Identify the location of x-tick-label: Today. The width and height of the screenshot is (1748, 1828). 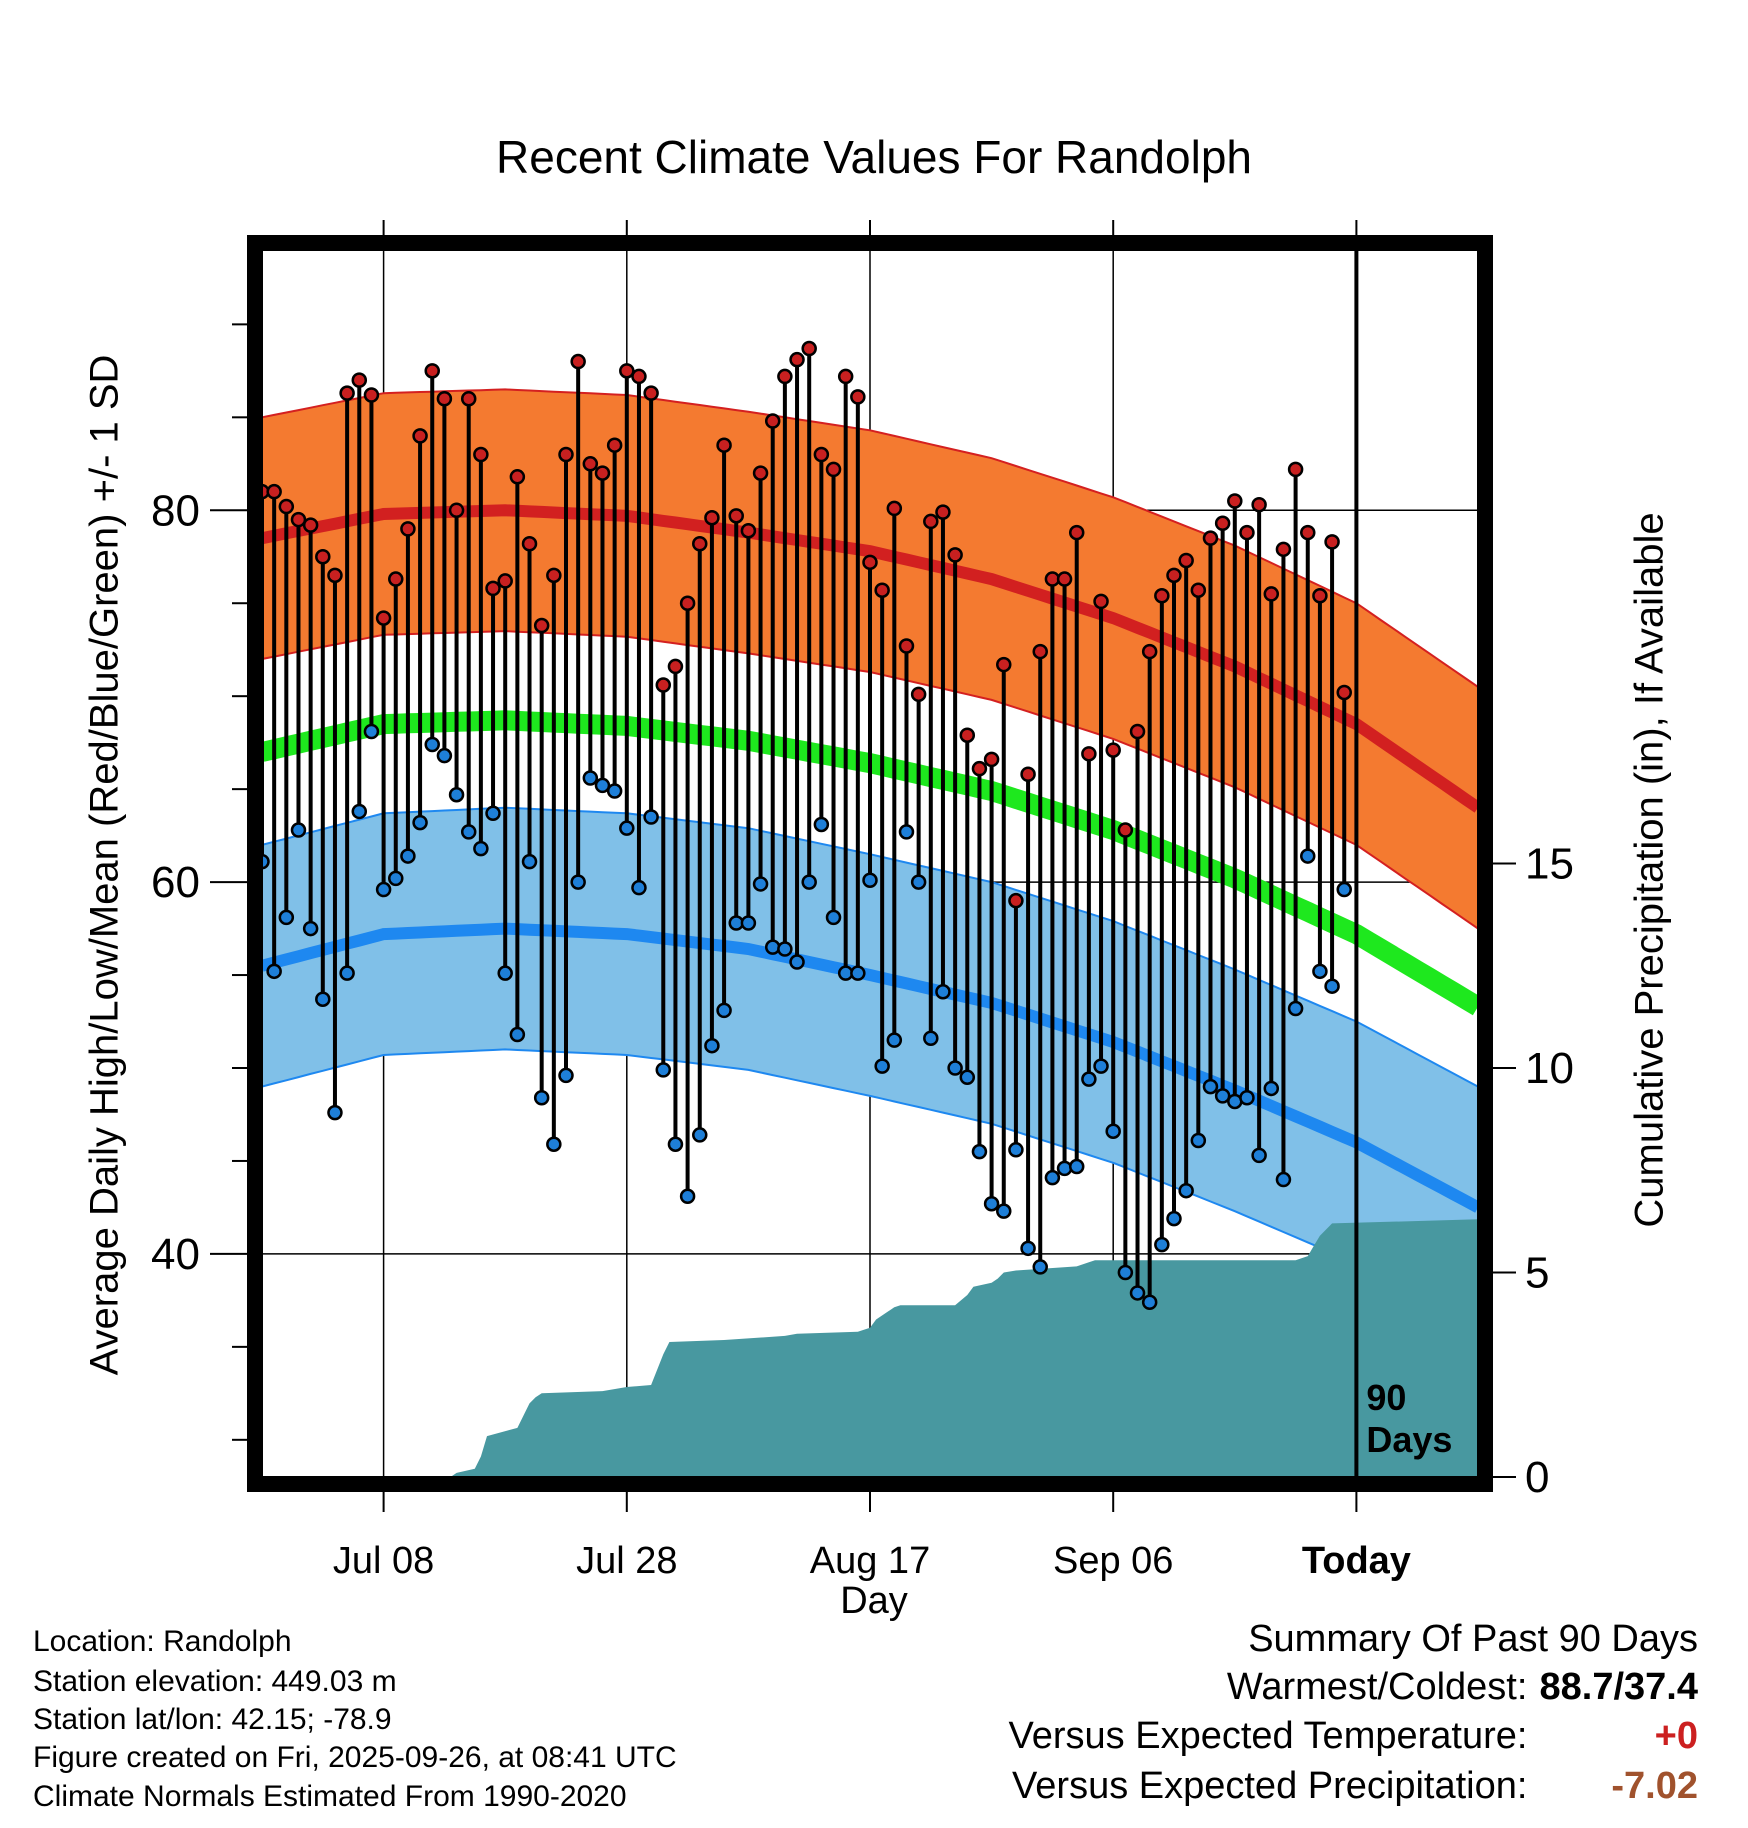
(1356, 1561).